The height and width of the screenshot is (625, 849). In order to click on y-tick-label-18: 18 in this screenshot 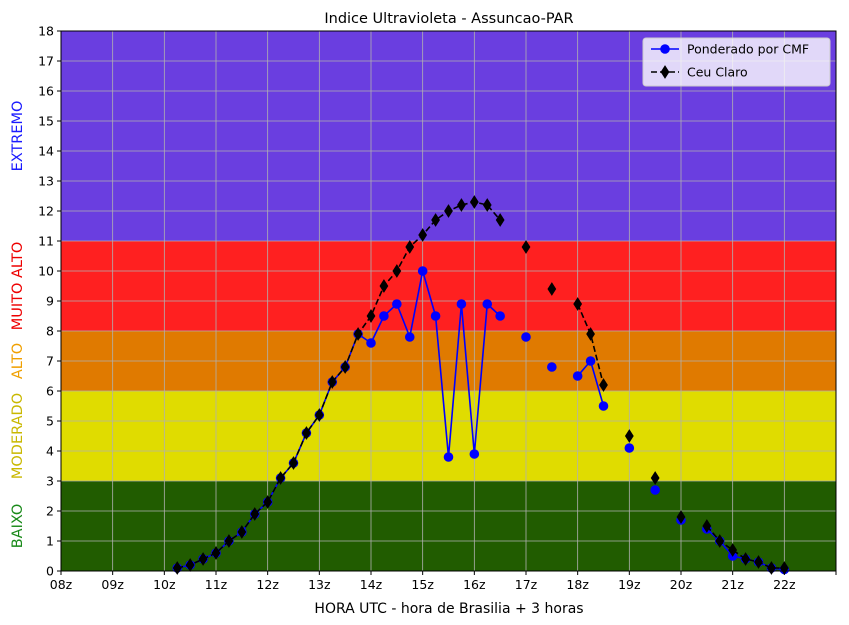, I will do `click(46, 31)`.